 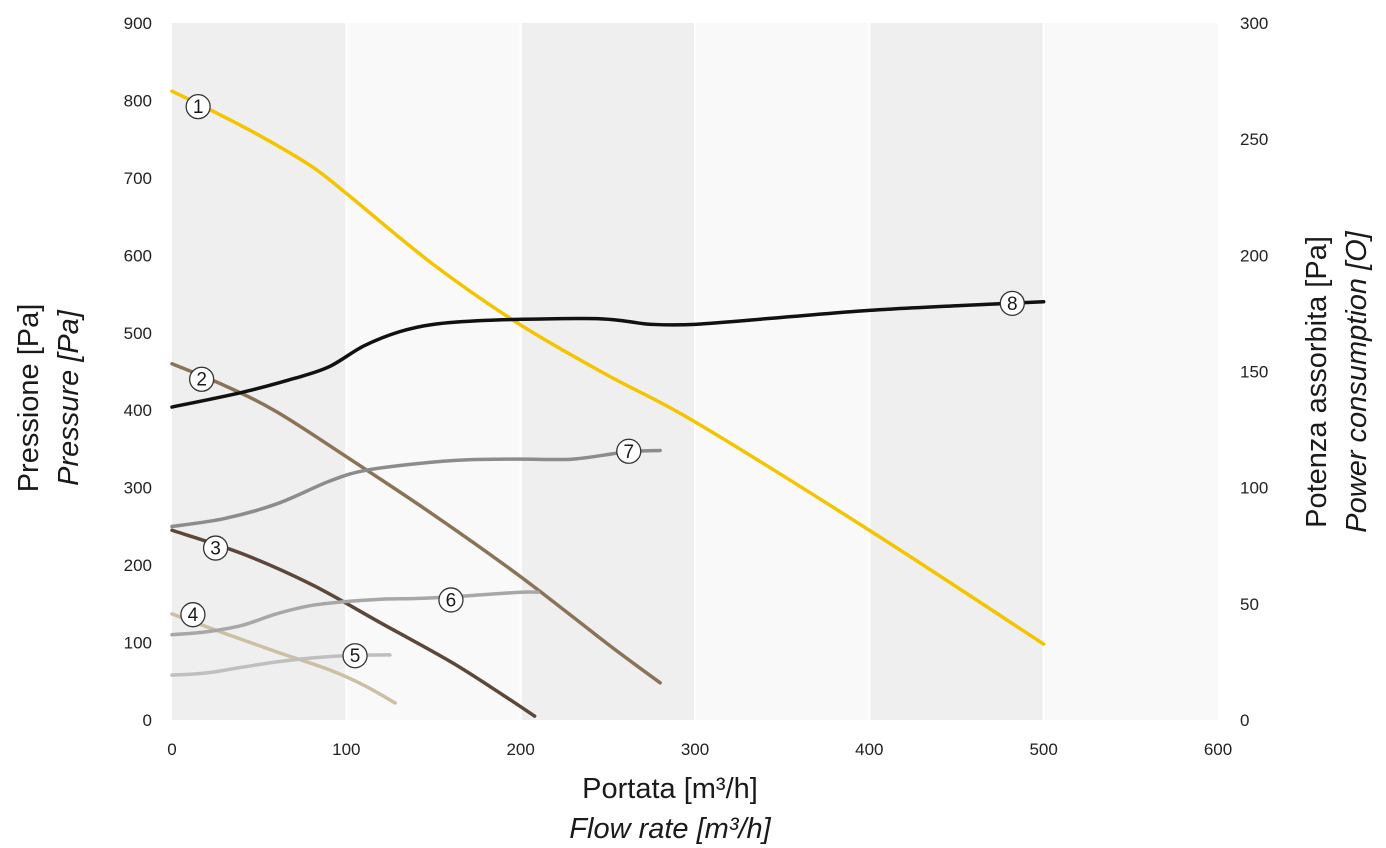 I want to click on y-tick-label: 400, so click(x=138, y=410).